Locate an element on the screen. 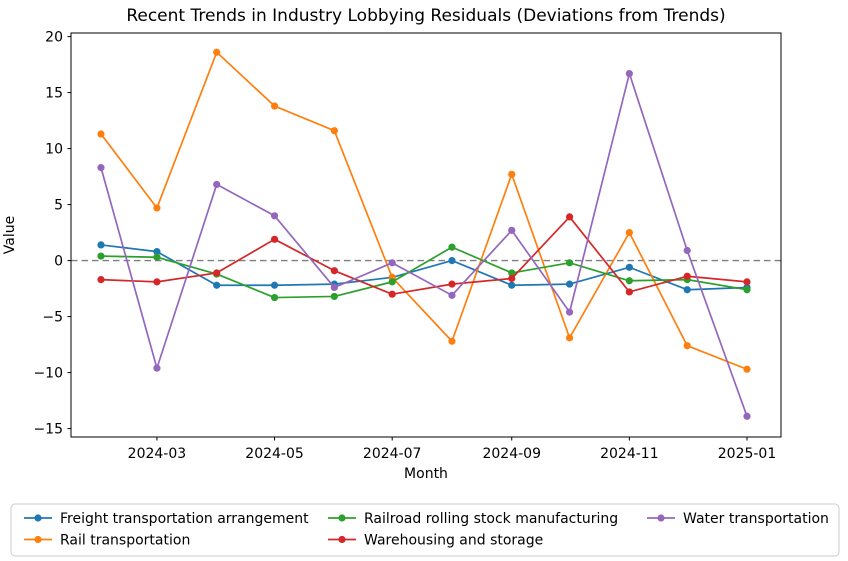 Image resolution: width=848 pixels, height=561 pixels. legend-item-warehousing-and-storage: Warehousing and storage is located at coordinates (435, 541).